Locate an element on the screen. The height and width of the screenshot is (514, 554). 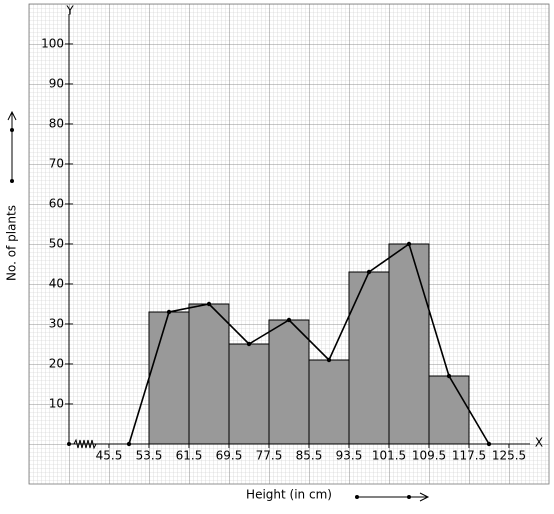
y-tick-label: 50 is located at coordinates (56, 244).